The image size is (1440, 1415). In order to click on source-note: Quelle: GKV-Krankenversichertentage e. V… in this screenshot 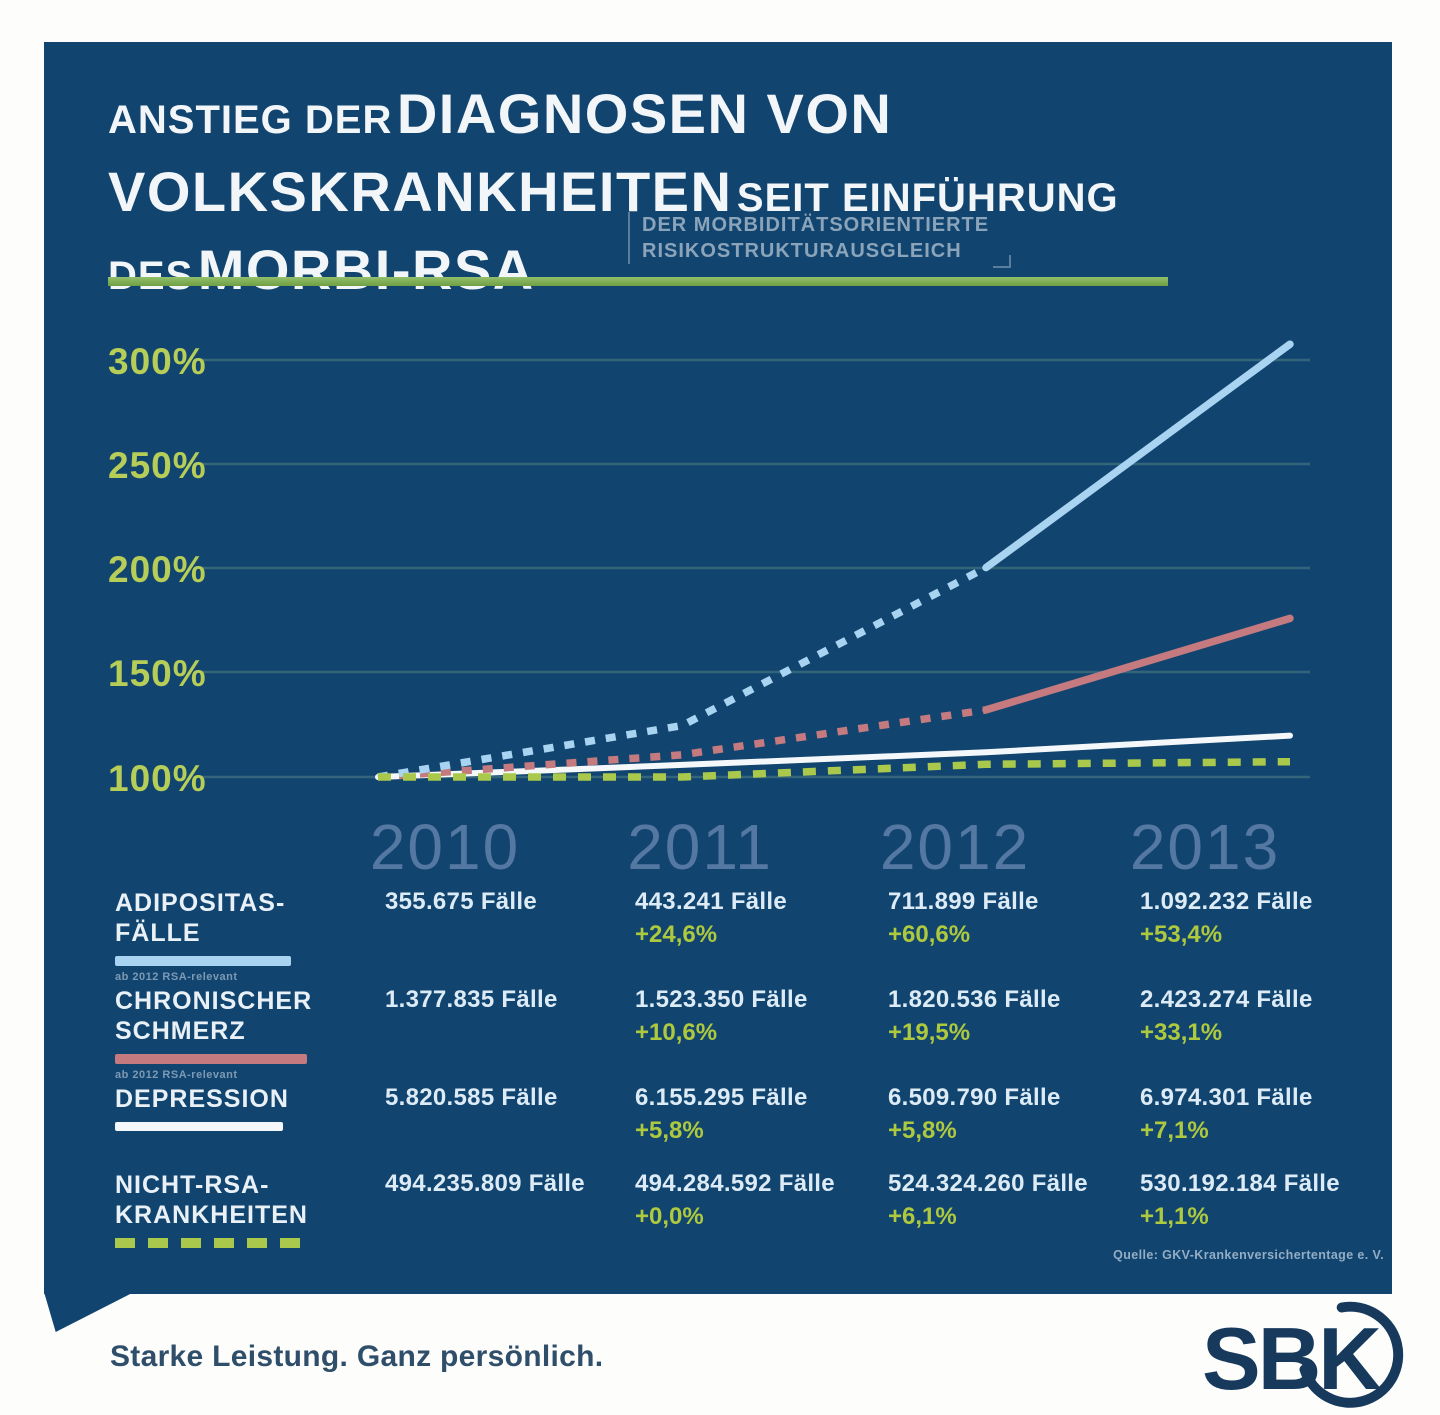, I will do `click(1248, 1255)`.